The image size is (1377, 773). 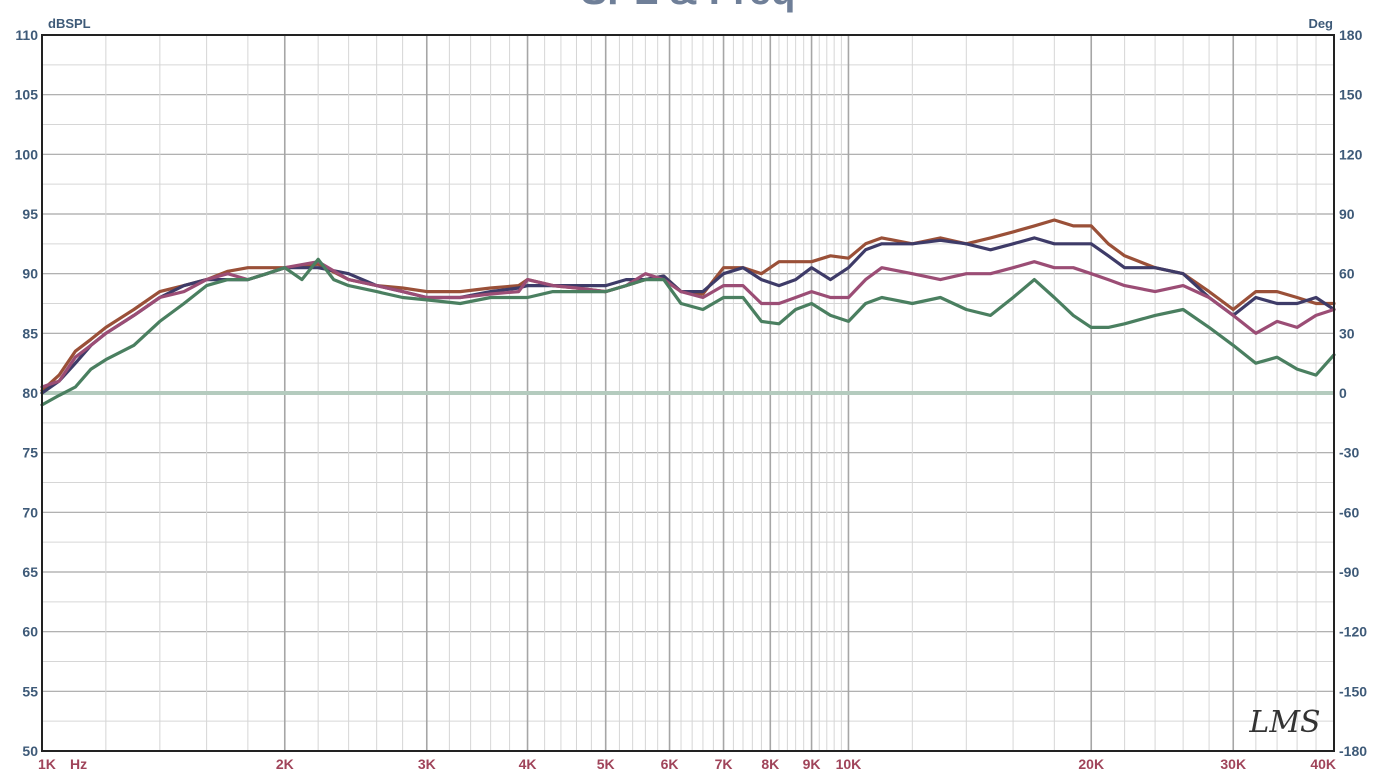 I want to click on y-right-ticks: 180 150 120 90 60 30 0 -30 -60 -90 -120 -150 -180, so click(x=1353, y=393).